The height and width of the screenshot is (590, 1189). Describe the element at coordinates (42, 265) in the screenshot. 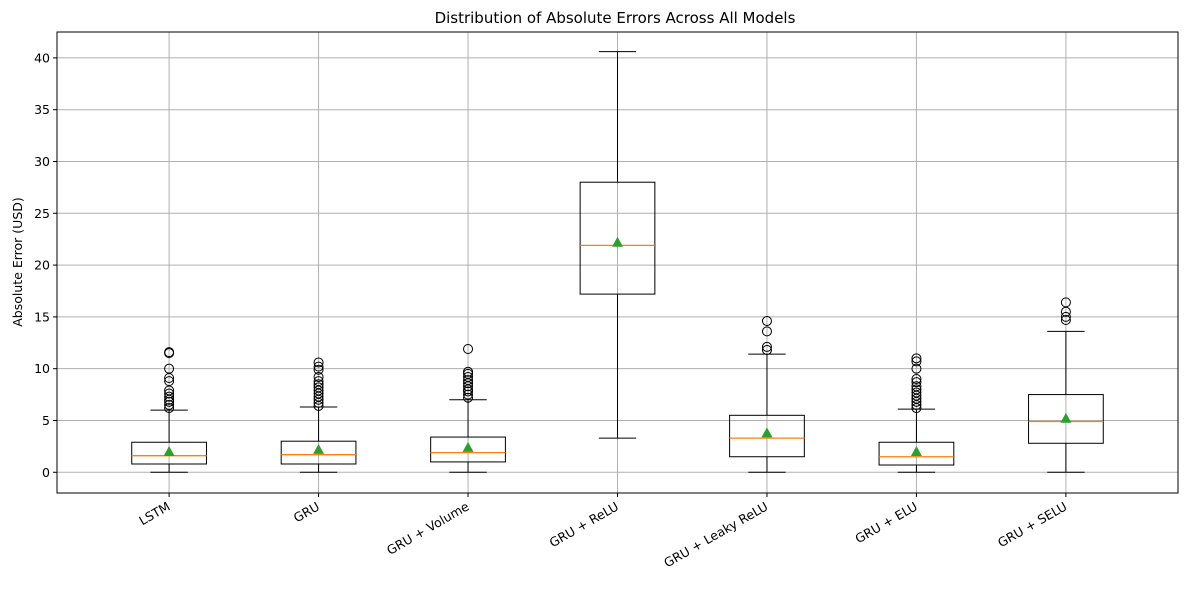

I see `y-tick-label: 20` at that location.